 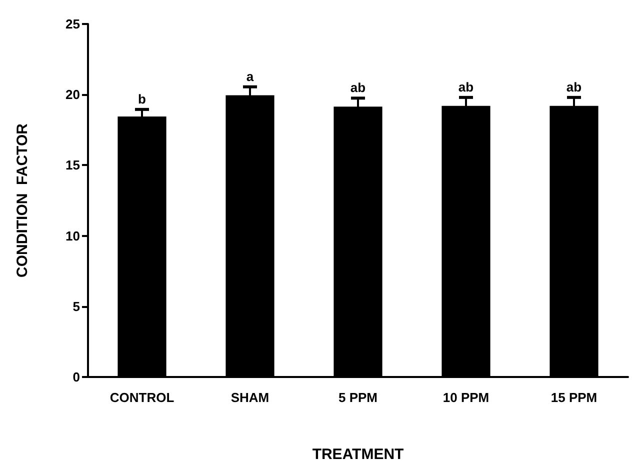 What do you see at coordinates (250, 76) in the screenshot?
I see `annotation: a` at bounding box center [250, 76].